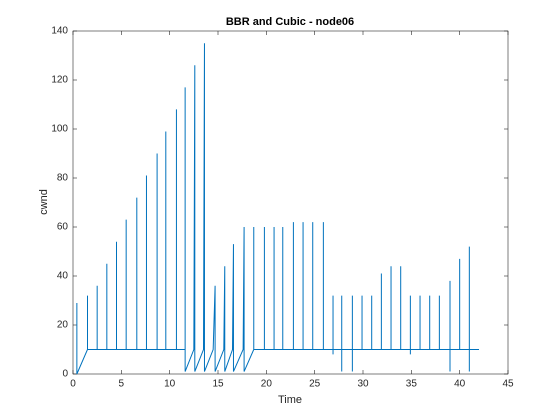 Image resolution: width=560 pixels, height=420 pixels. I want to click on x-tick-label: 5, so click(122, 384).